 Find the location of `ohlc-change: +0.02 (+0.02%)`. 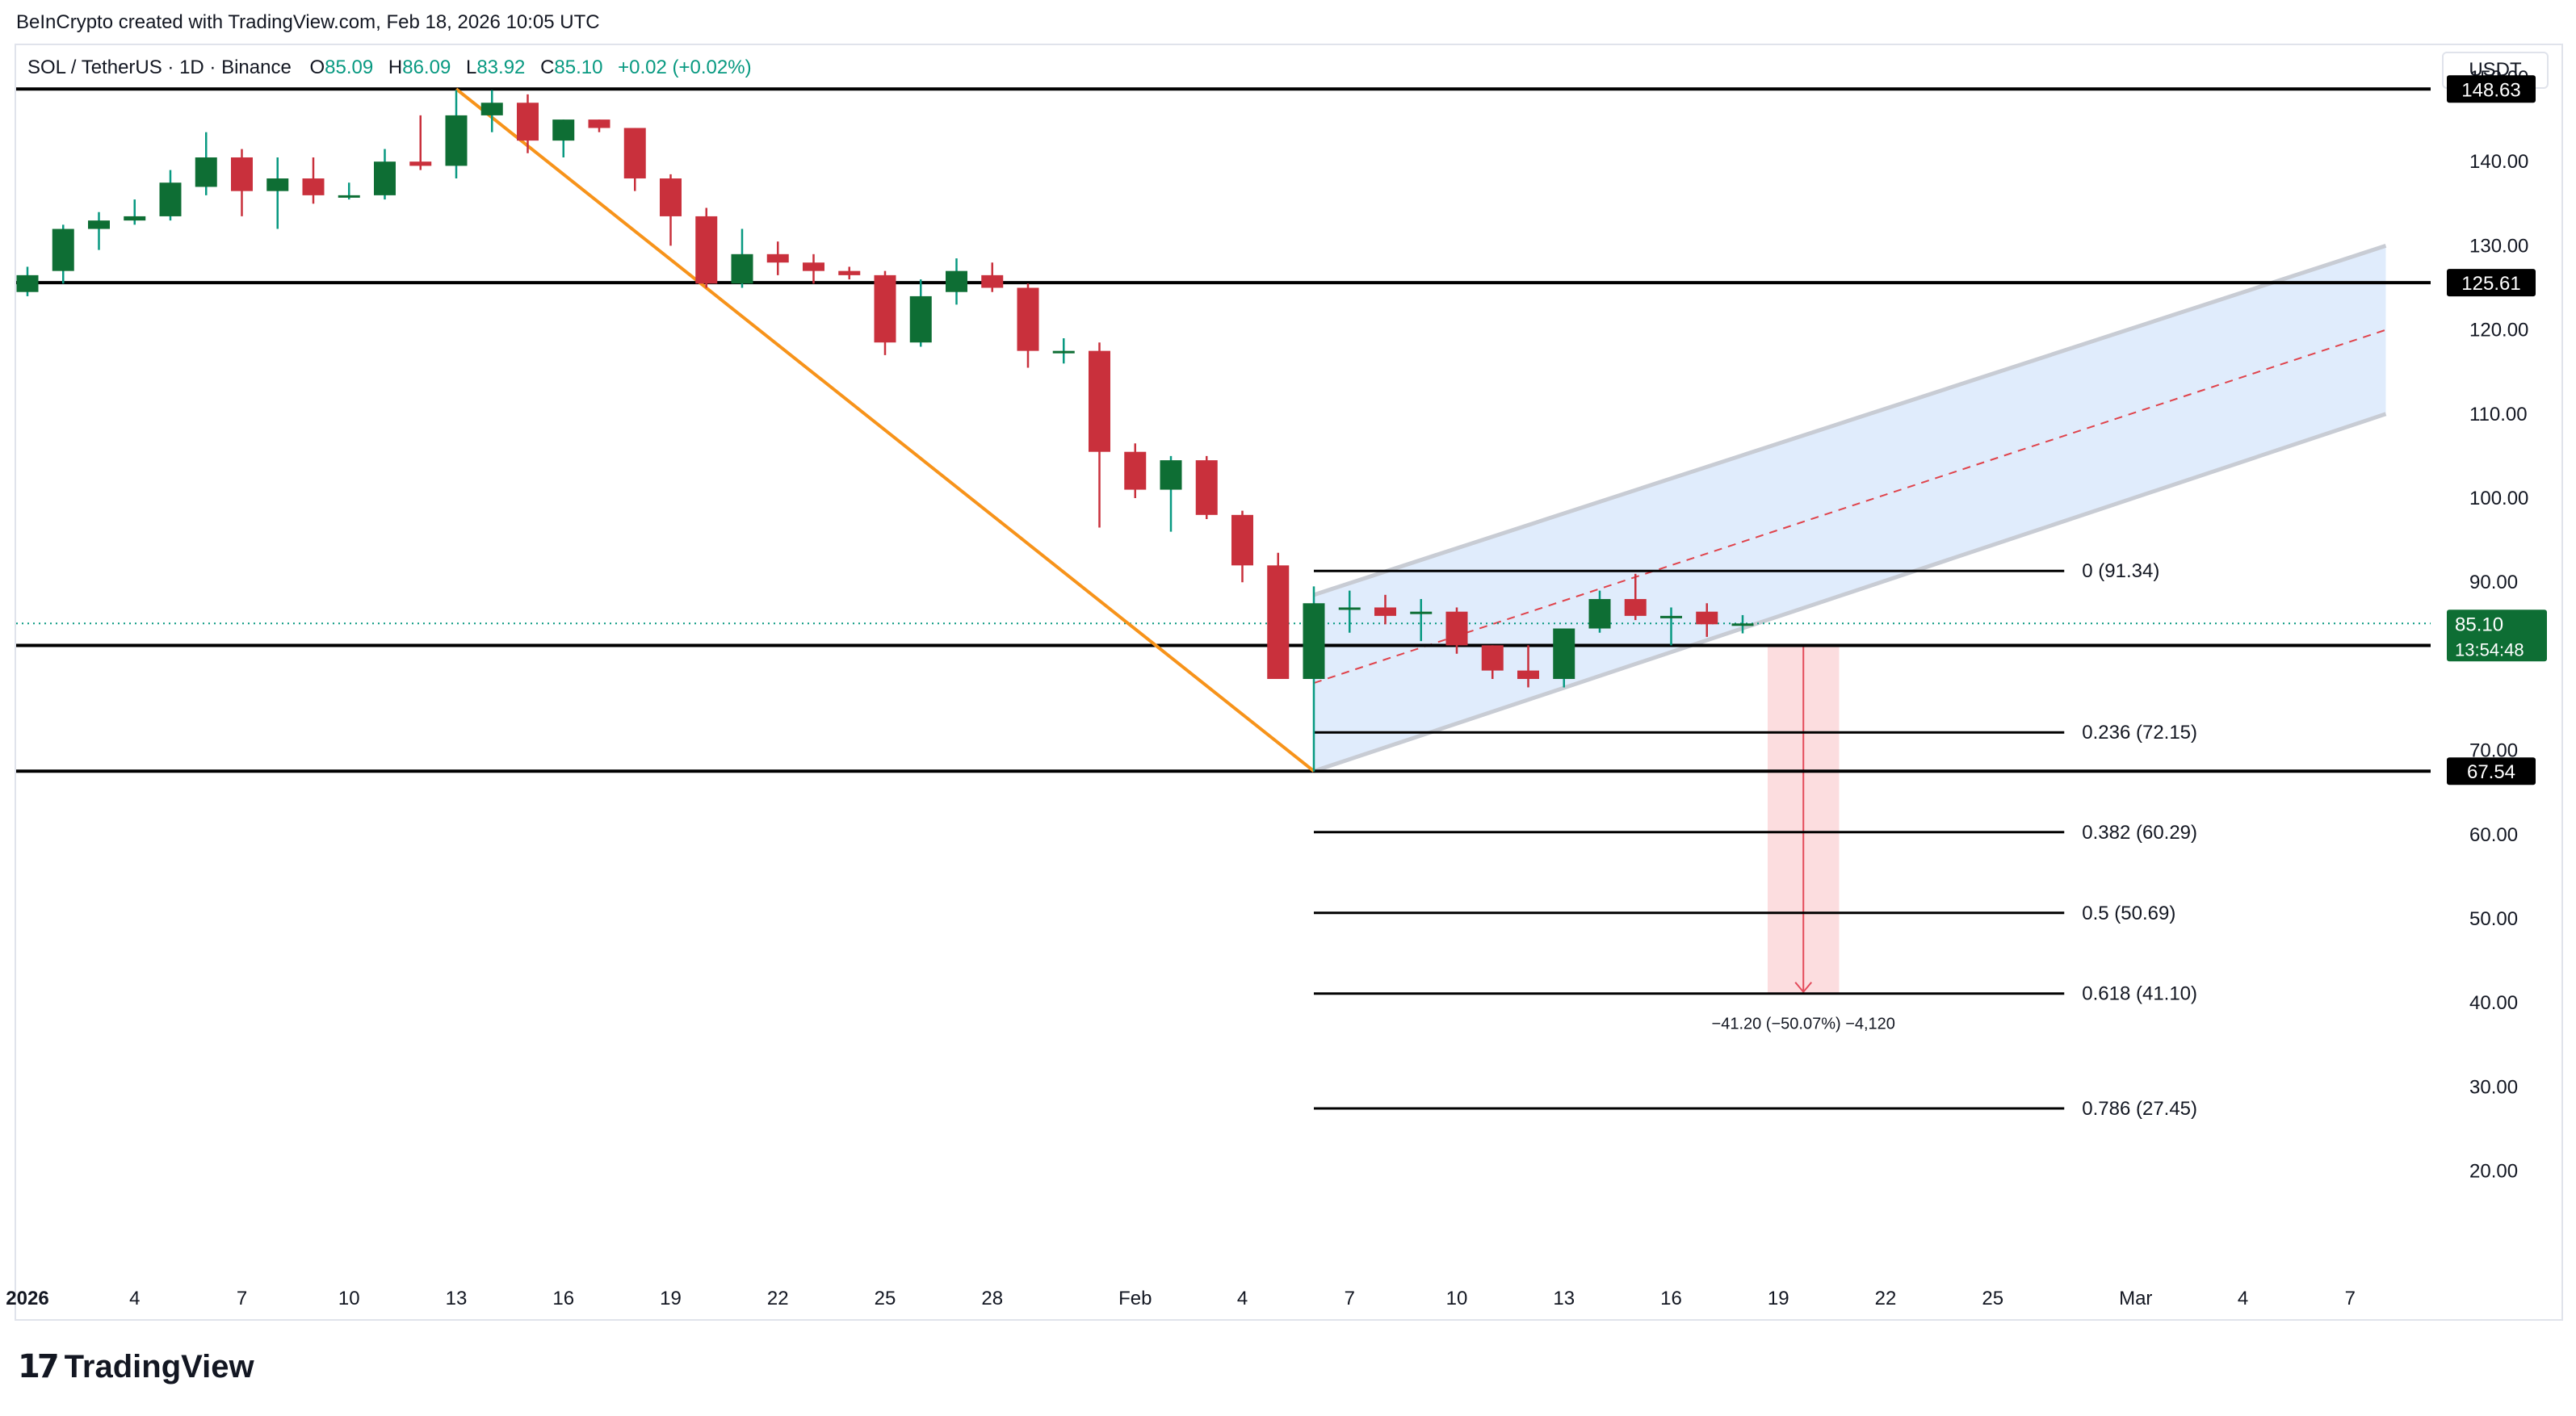

ohlc-change: +0.02 (+0.02%) is located at coordinates (685, 67).